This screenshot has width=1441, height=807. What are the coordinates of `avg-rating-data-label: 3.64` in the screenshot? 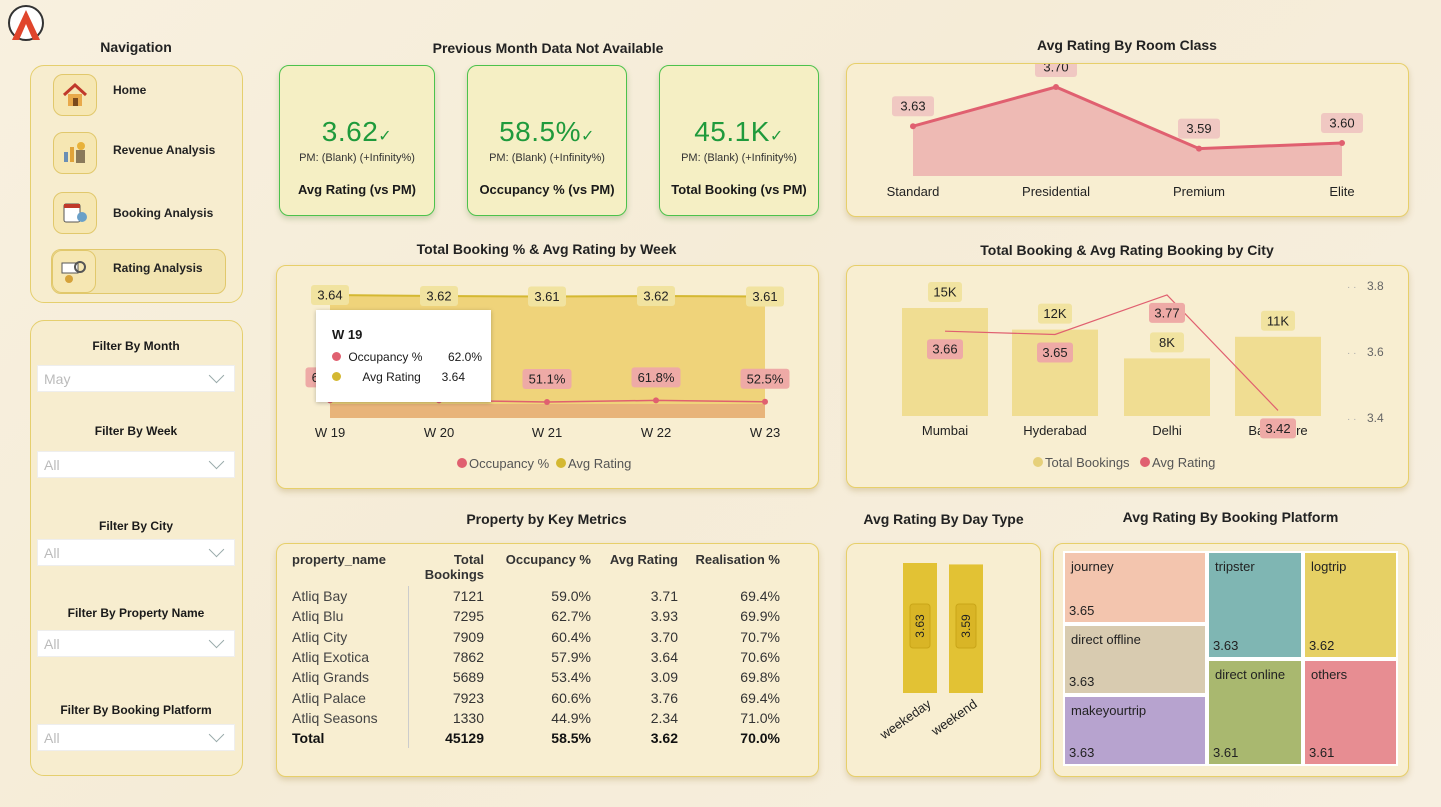 It's located at (329, 295).